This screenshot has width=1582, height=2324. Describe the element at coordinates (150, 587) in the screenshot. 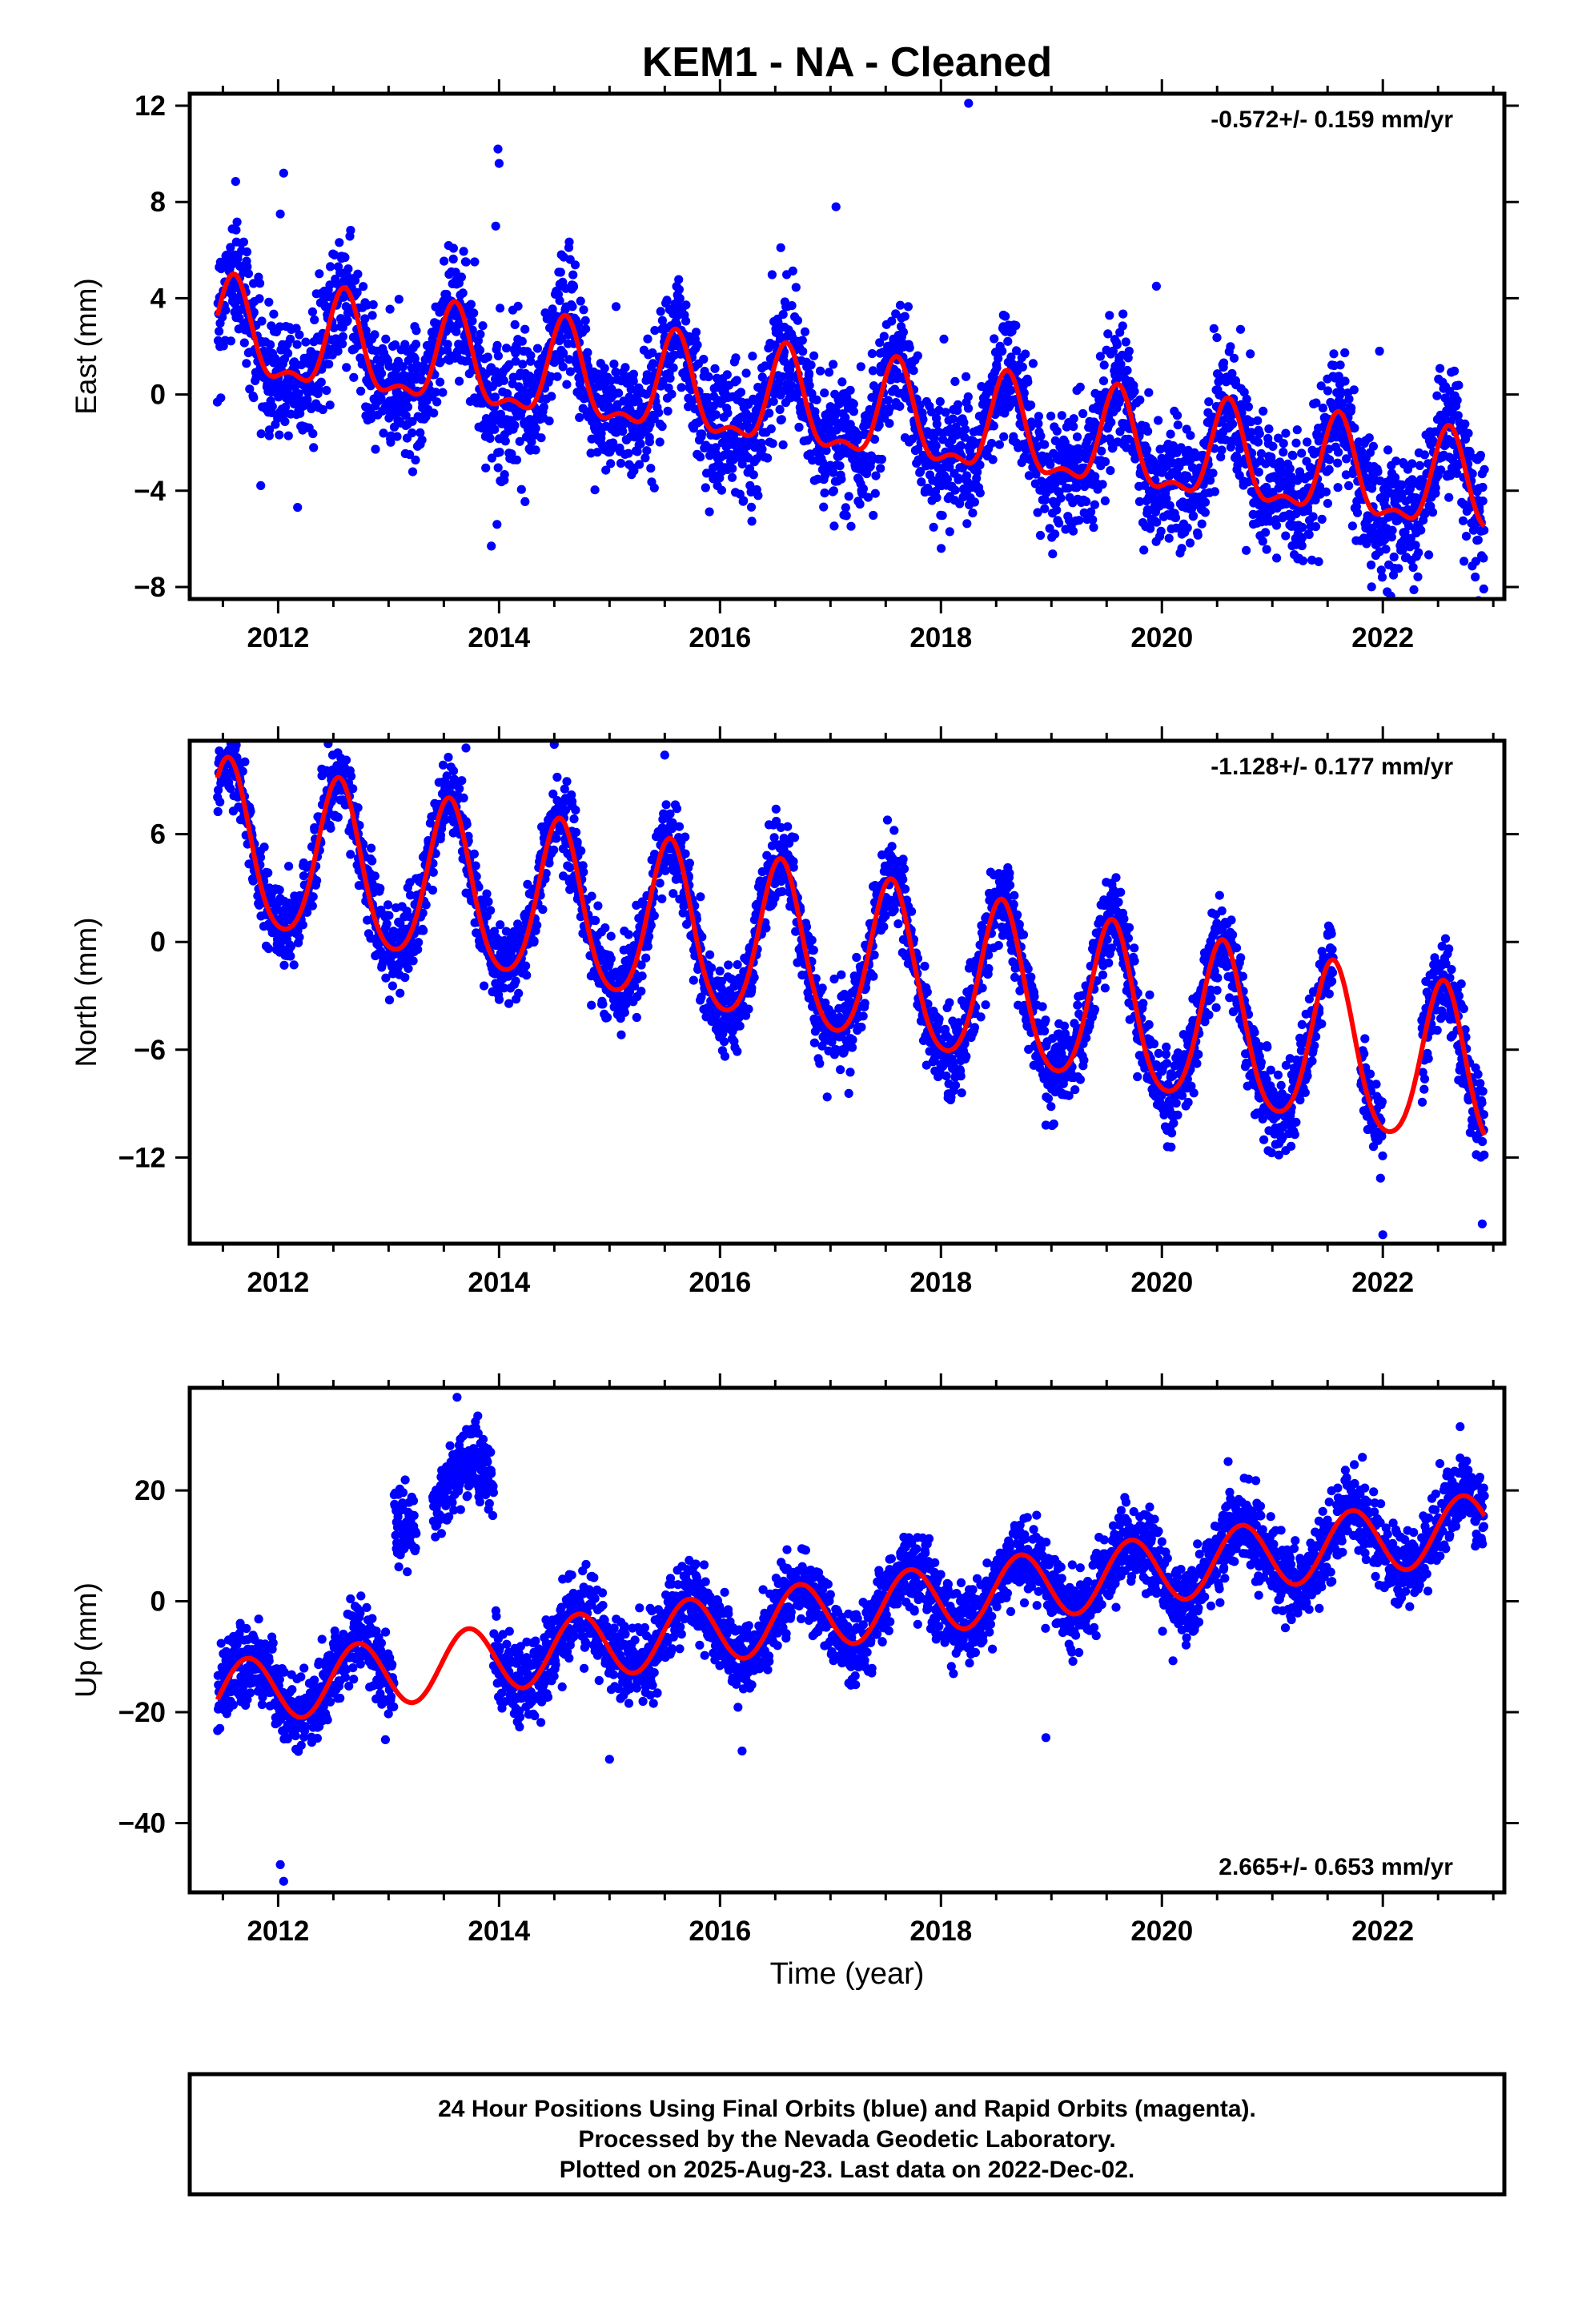

I see `y-tick-label: −8` at that location.